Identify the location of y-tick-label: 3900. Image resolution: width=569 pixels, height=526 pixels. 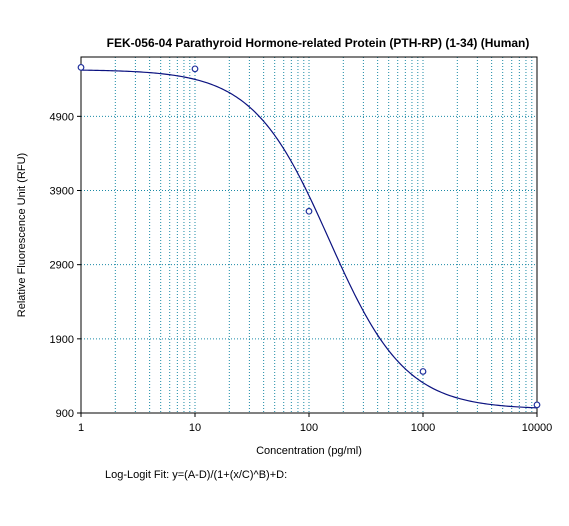
(62, 192).